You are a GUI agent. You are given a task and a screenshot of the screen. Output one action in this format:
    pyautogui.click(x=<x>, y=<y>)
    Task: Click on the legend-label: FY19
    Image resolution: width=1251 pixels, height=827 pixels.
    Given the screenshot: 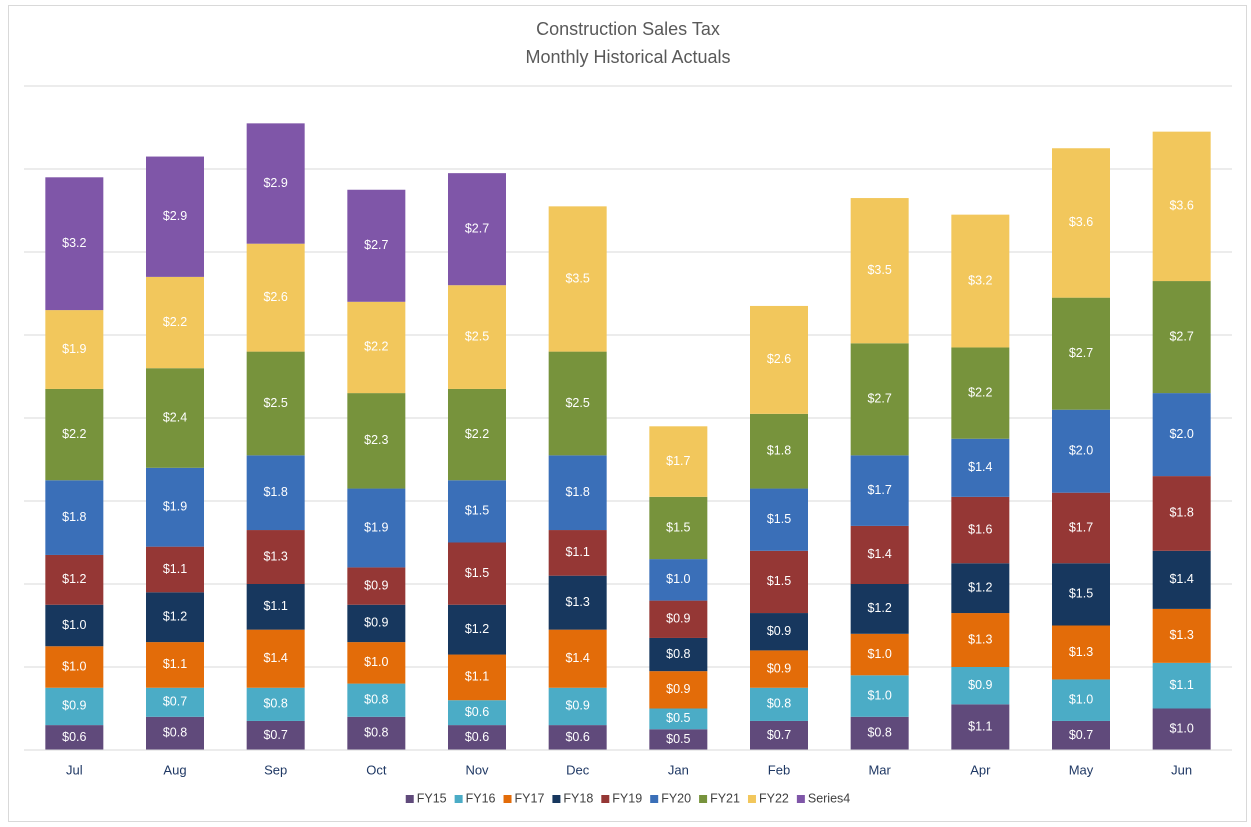 What is the action you would take?
    pyautogui.click(x=627, y=798)
    